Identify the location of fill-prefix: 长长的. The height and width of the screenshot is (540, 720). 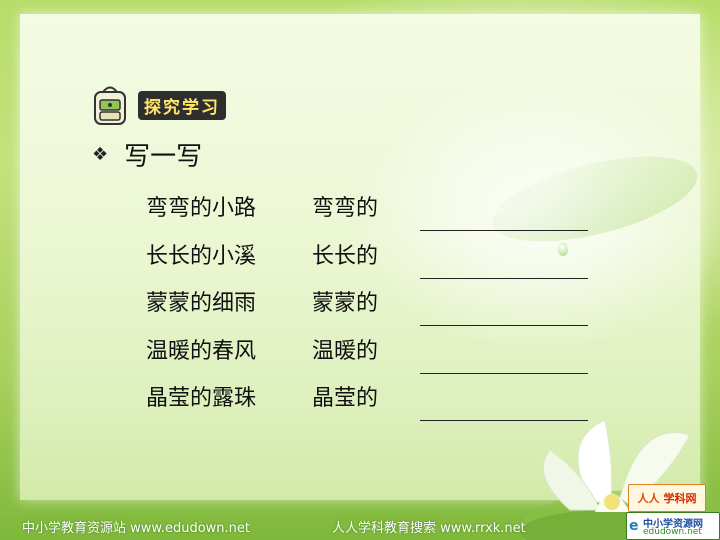
(345, 256).